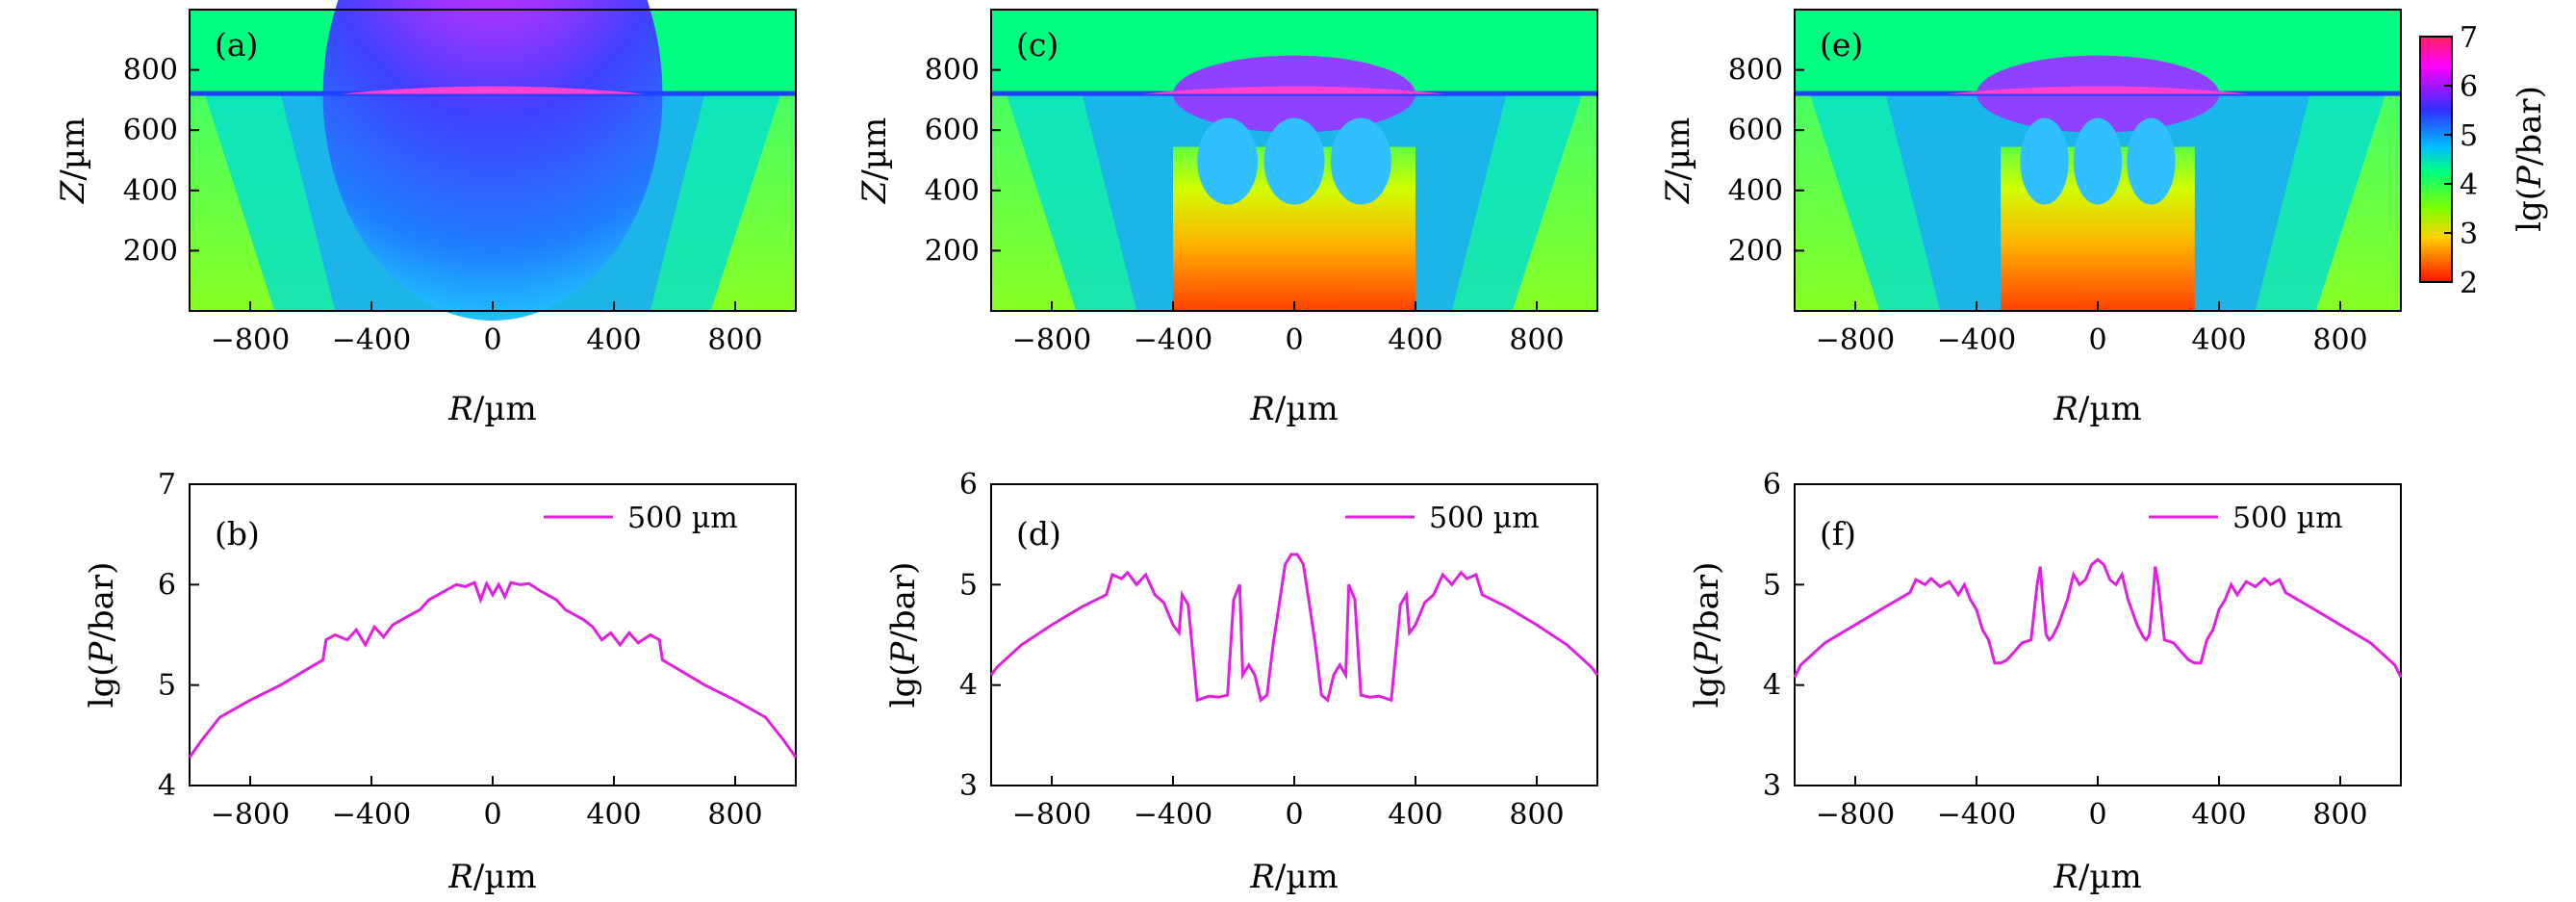 This screenshot has height=902, width=2576. I want to click on colorbar-ticks: 7 6 5 4 3 2, so click(2461, 160).